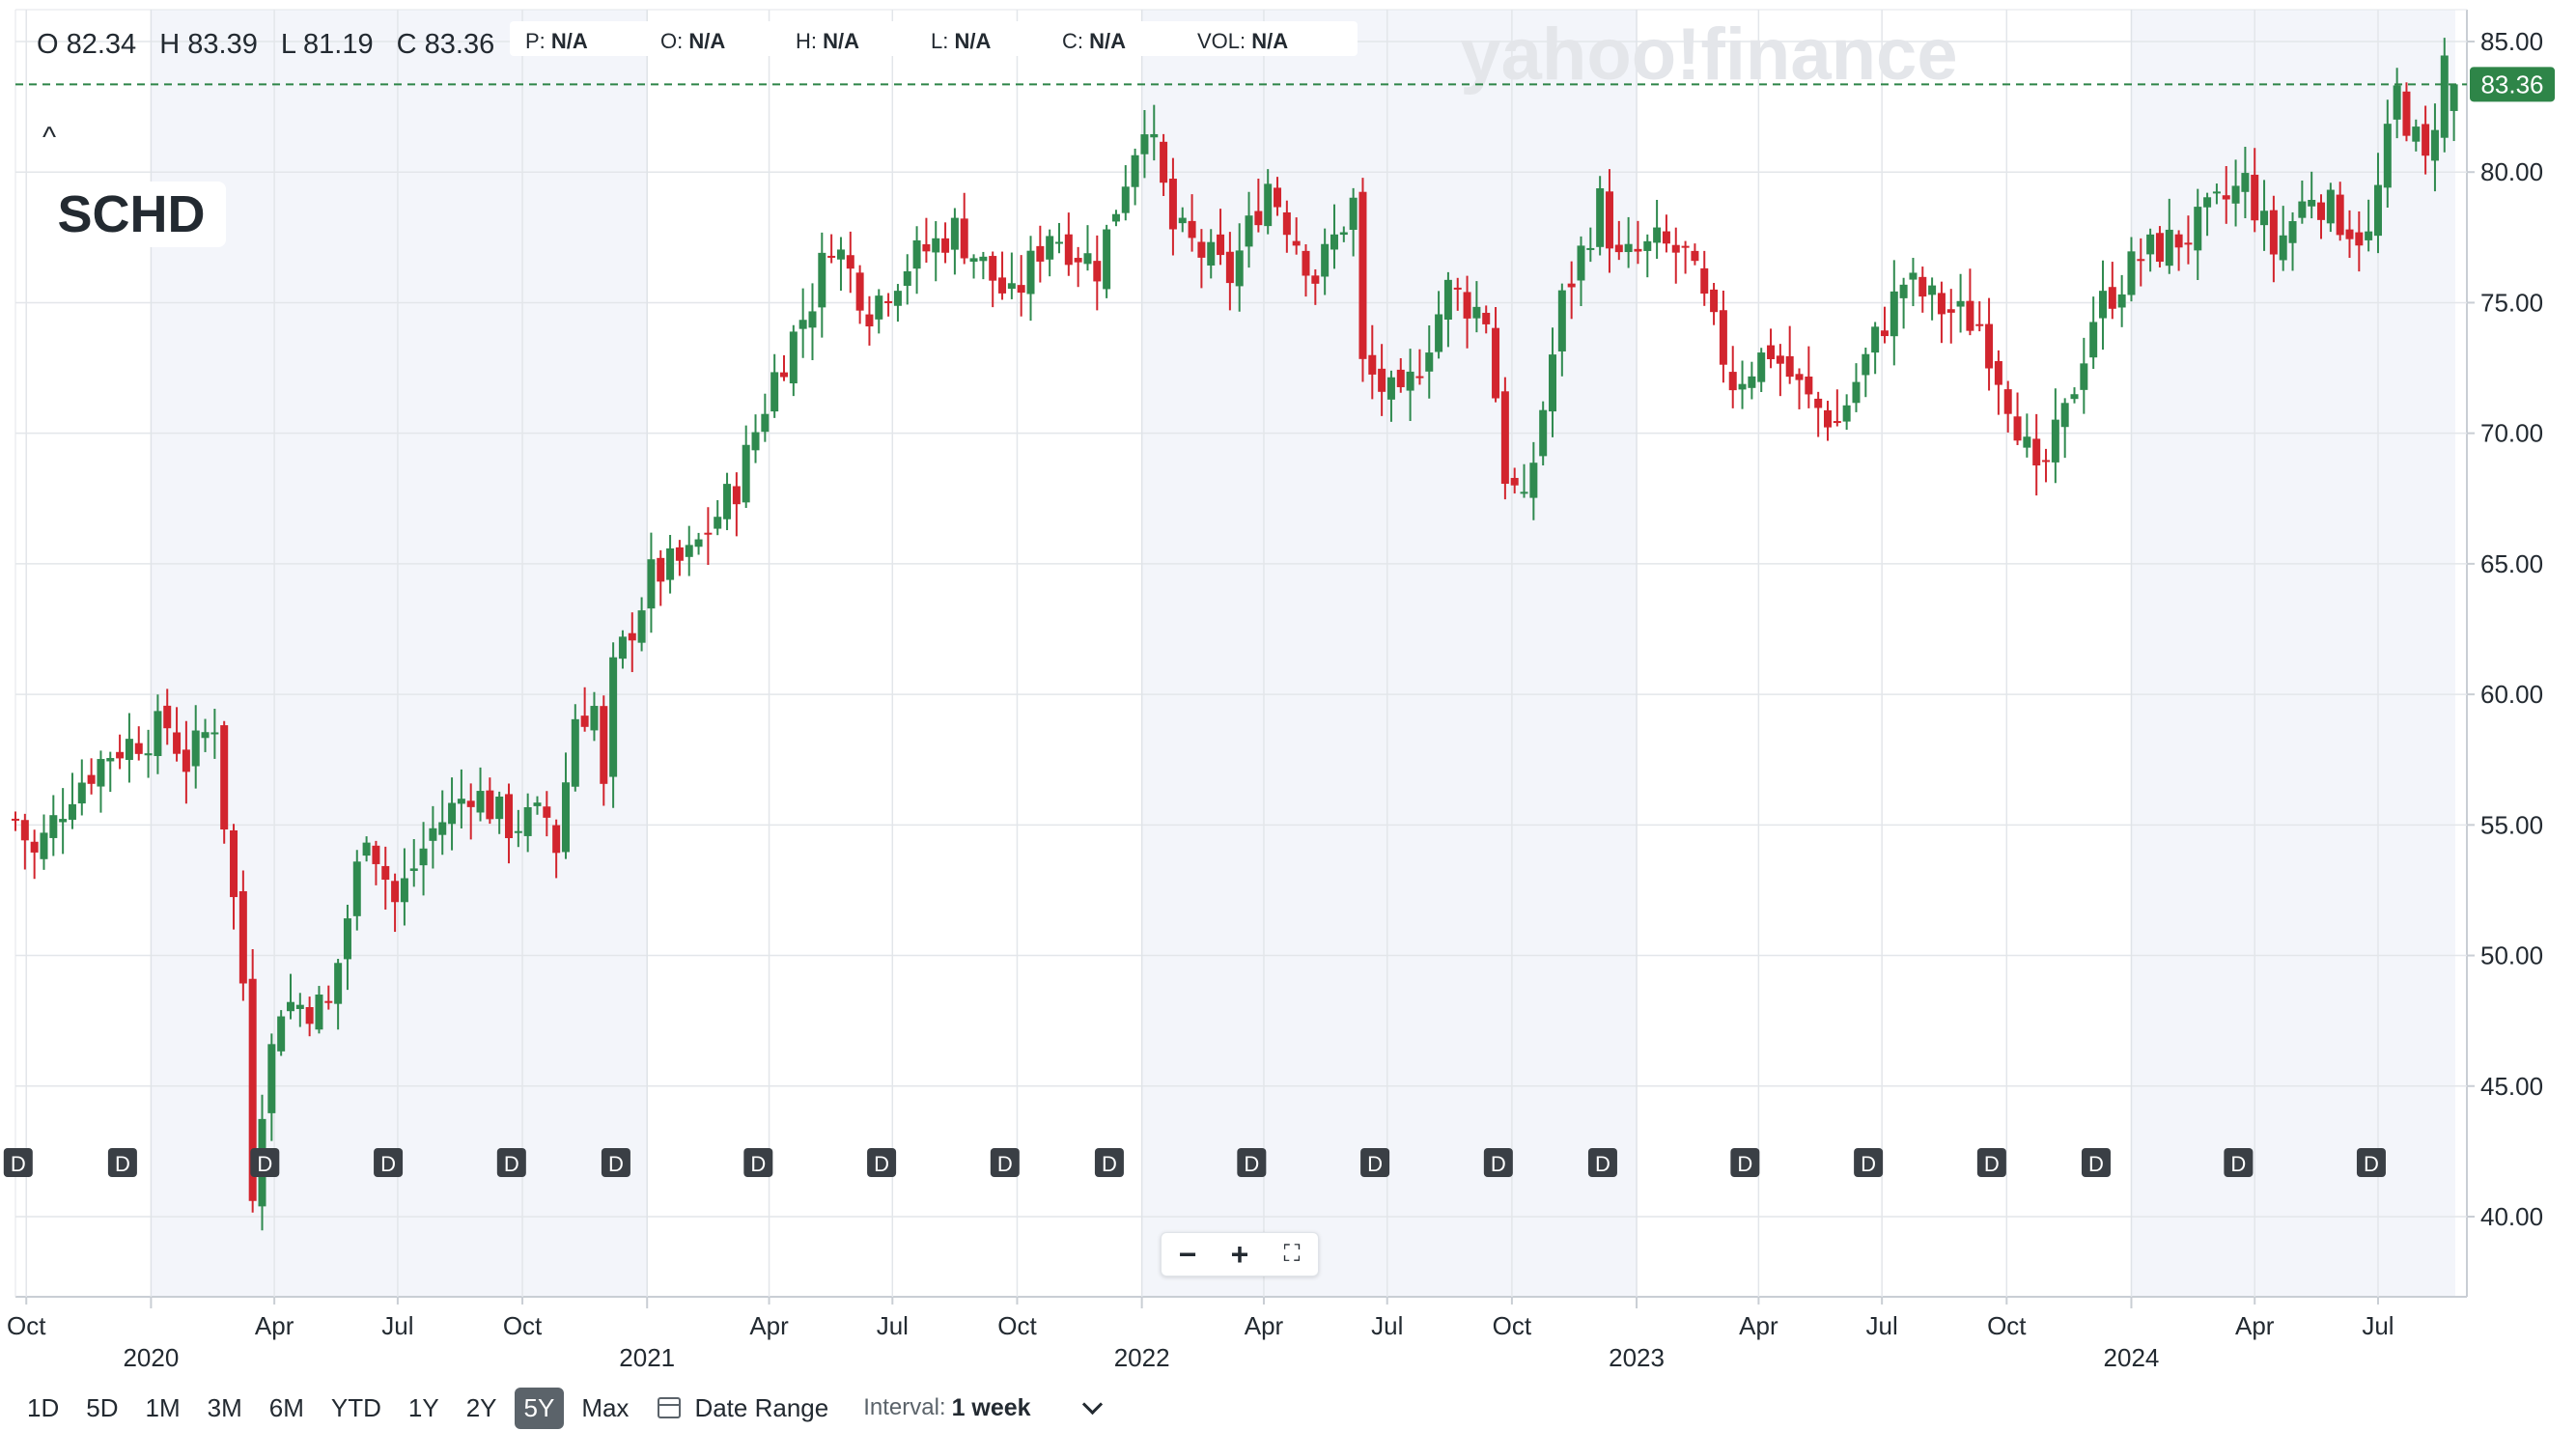 This screenshot has width=2576, height=1431. I want to click on collapse-chevron-icon: ^, so click(50, 138).